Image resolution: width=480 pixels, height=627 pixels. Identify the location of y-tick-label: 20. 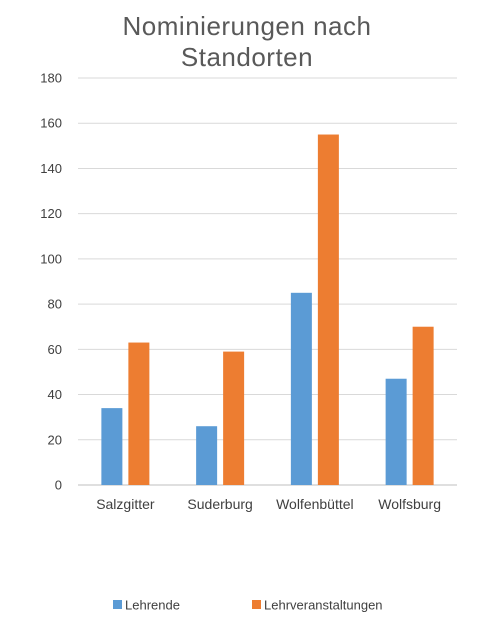
(55, 439).